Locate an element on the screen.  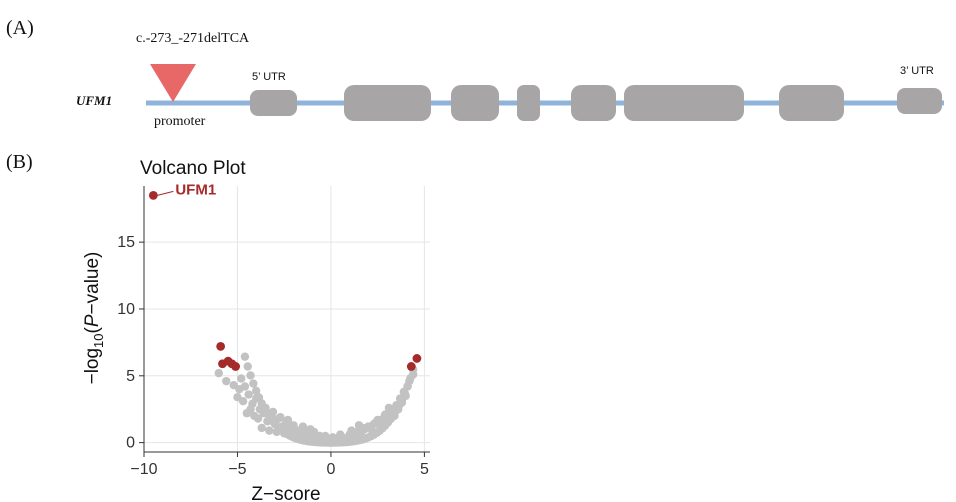
annotation-leader is located at coordinates (165, 193).